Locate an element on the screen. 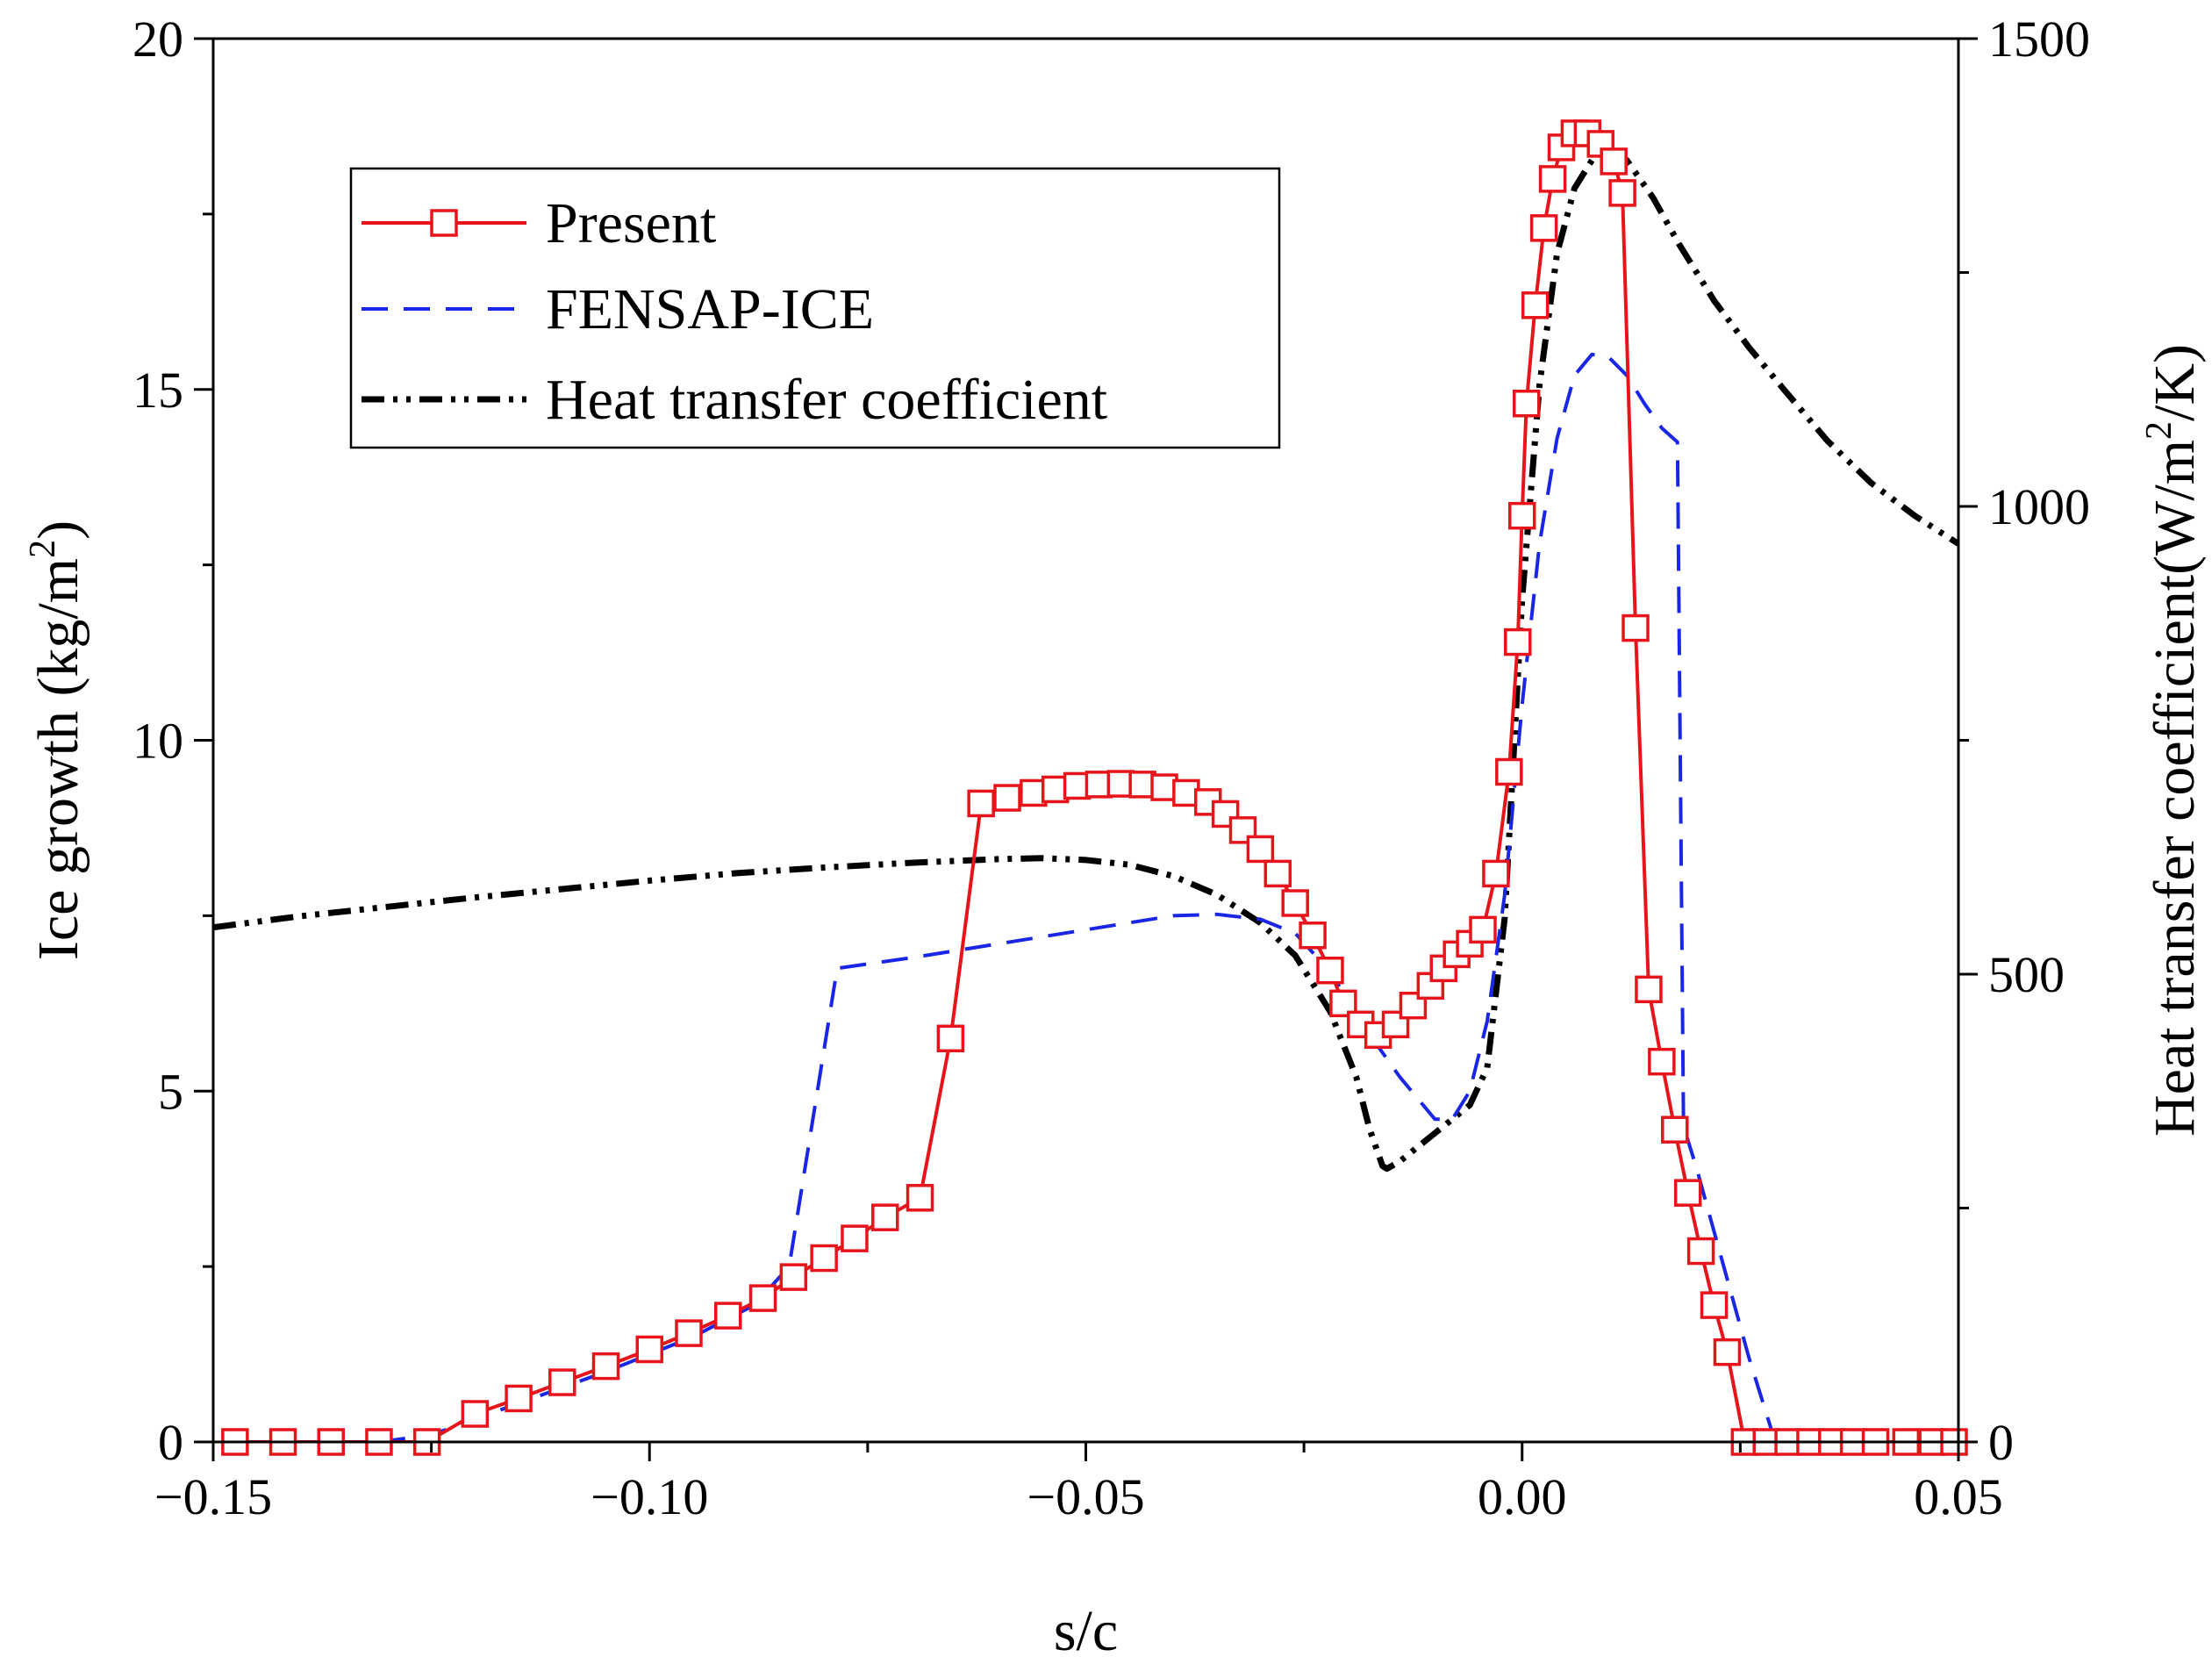 The image size is (2212, 1664). y-left-tick-label: 20 is located at coordinates (157, 39).